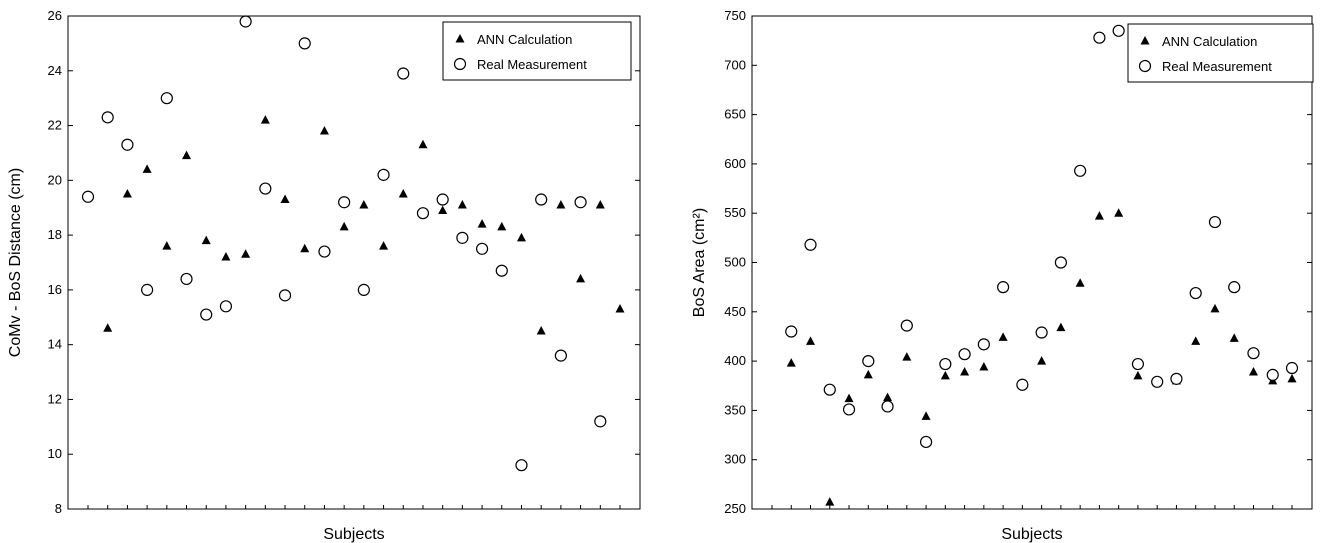  I want to click on y-tick-label: 22, so click(55, 125).